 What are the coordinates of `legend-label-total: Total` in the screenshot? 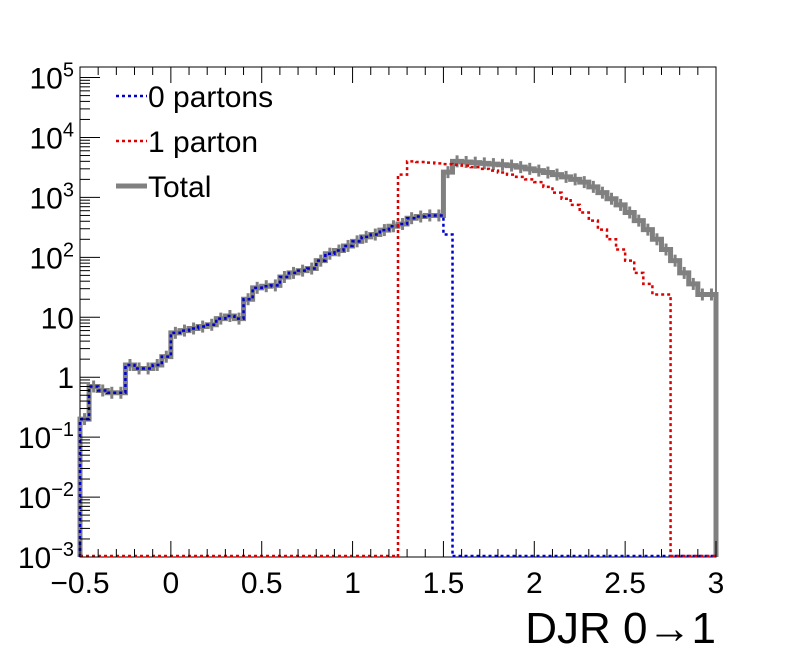 It's located at (179, 187).